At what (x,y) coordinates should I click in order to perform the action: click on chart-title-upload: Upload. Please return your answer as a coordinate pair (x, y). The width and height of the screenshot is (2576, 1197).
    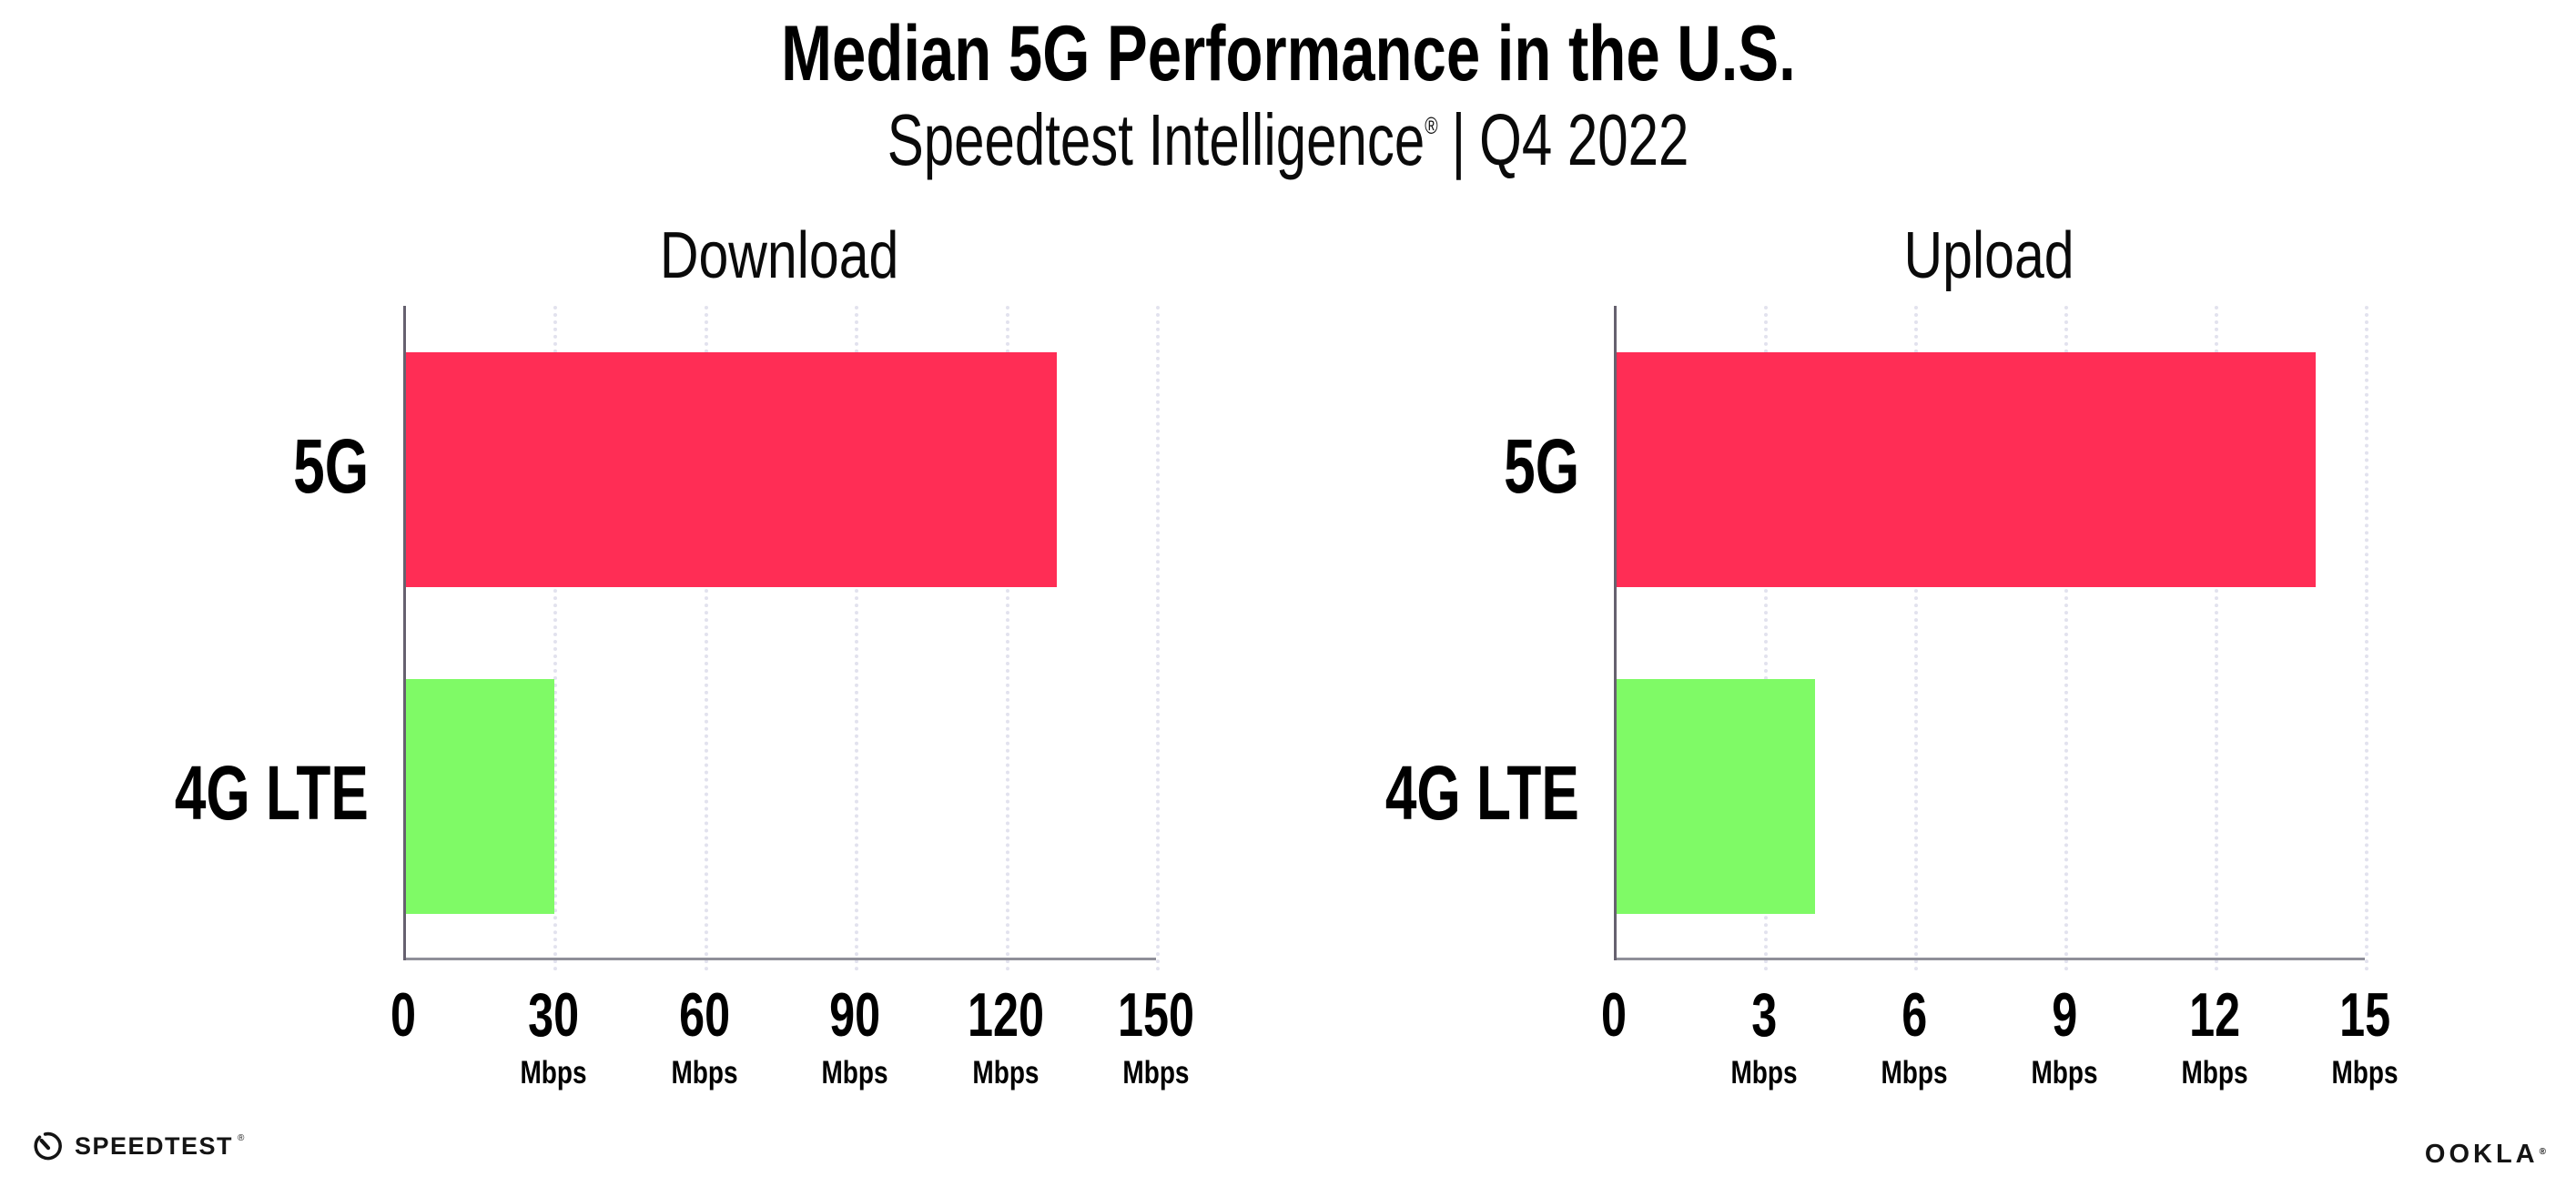
    Looking at the image, I should click on (1989, 255).